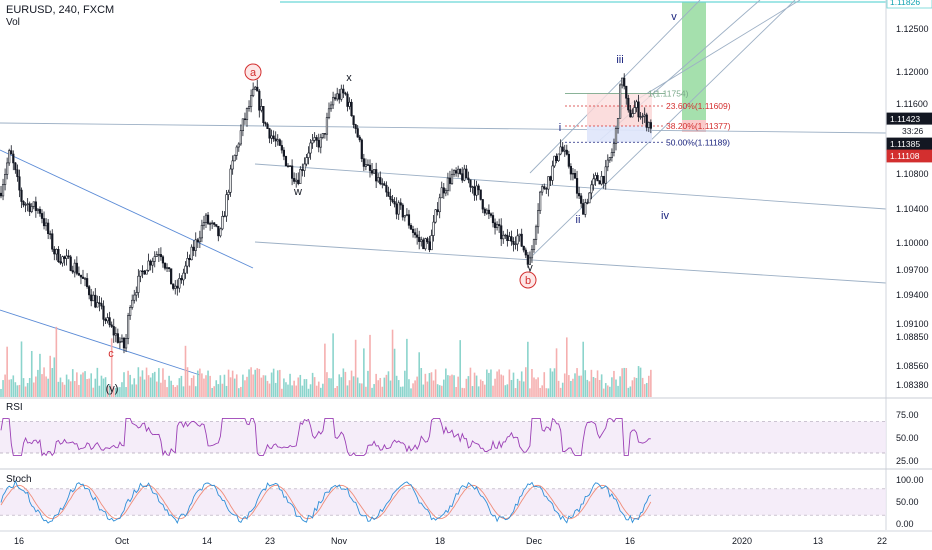 The height and width of the screenshot is (550, 932). Describe the element at coordinates (912, 337) in the screenshot. I see `price-tick-label: 1.08850` at that location.